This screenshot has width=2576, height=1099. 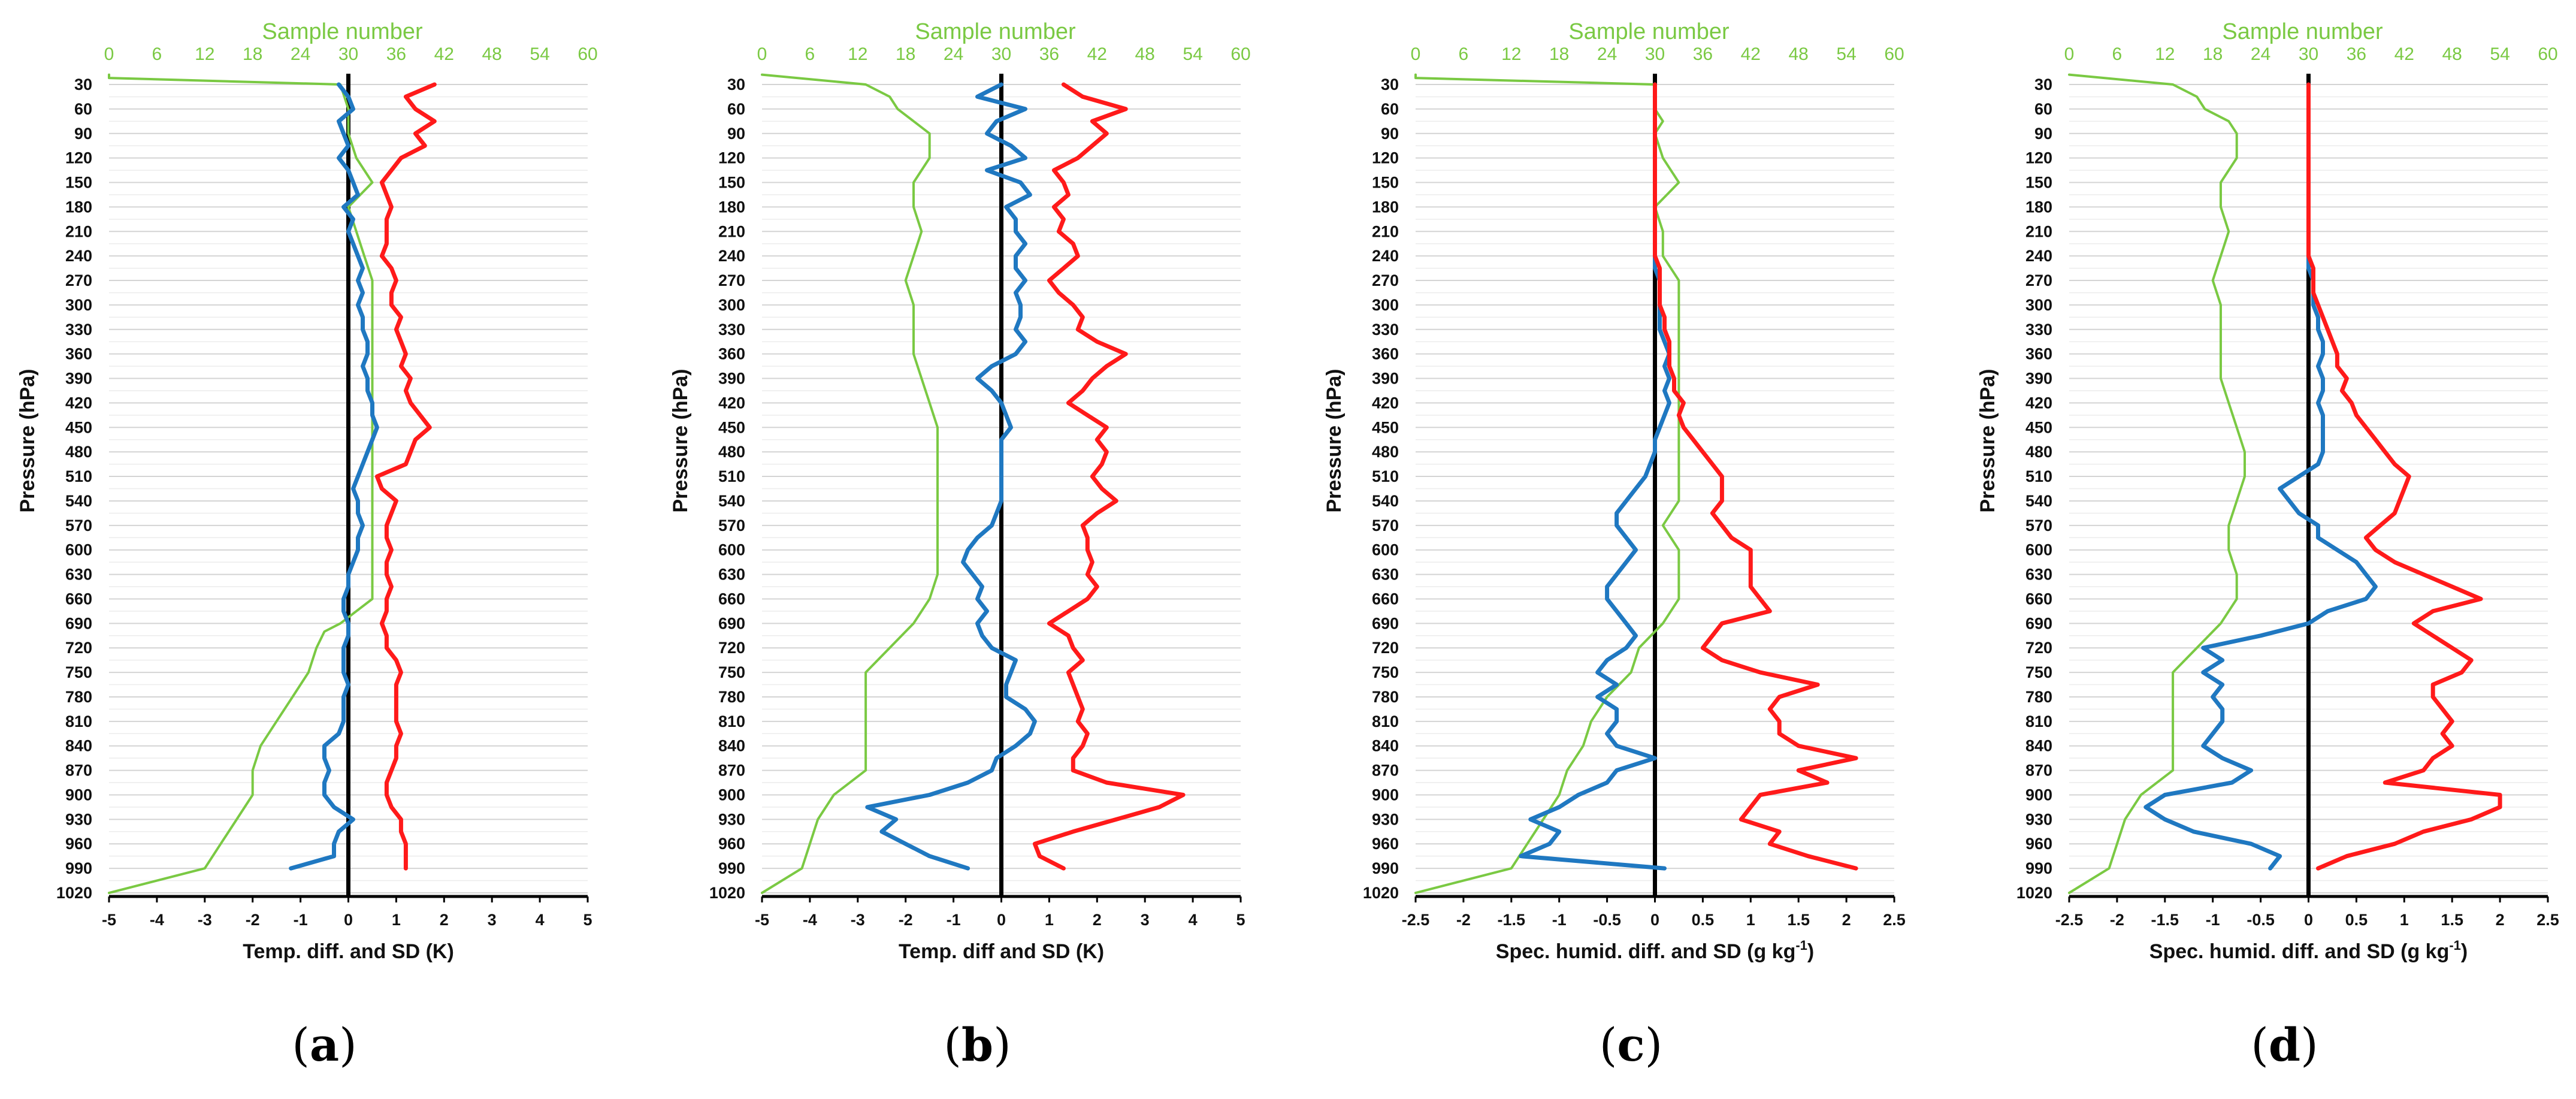 What do you see at coordinates (1630, 1045) in the screenshot?
I see `panel-label-letter: c` at bounding box center [1630, 1045].